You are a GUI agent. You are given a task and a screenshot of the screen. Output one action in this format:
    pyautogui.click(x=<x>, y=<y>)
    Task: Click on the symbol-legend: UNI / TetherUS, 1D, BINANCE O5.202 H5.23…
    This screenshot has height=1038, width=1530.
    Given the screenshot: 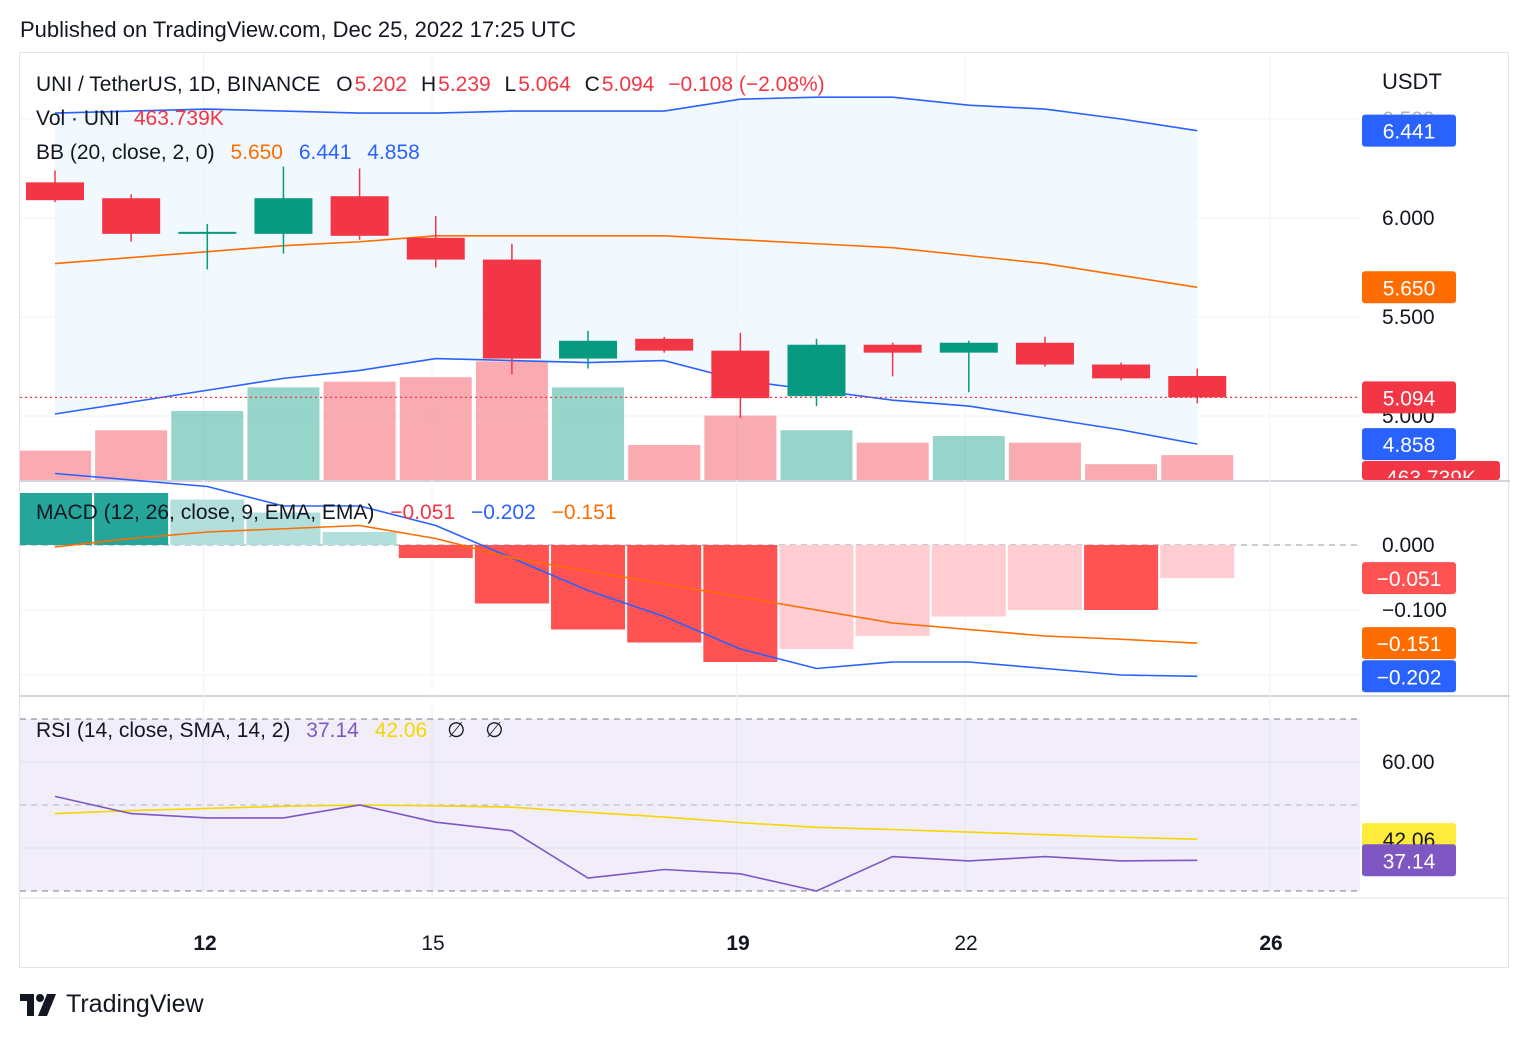 What is the action you would take?
    pyautogui.click(x=431, y=85)
    